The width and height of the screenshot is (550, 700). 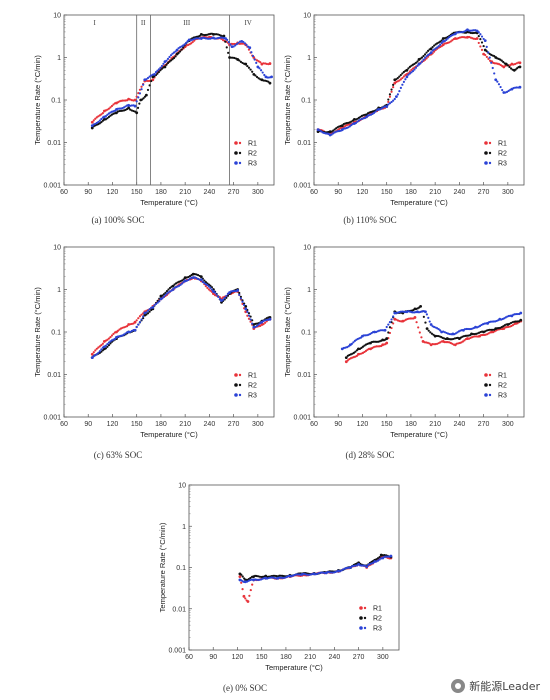 I want to click on legend-entry: R2, so click(x=252, y=386).